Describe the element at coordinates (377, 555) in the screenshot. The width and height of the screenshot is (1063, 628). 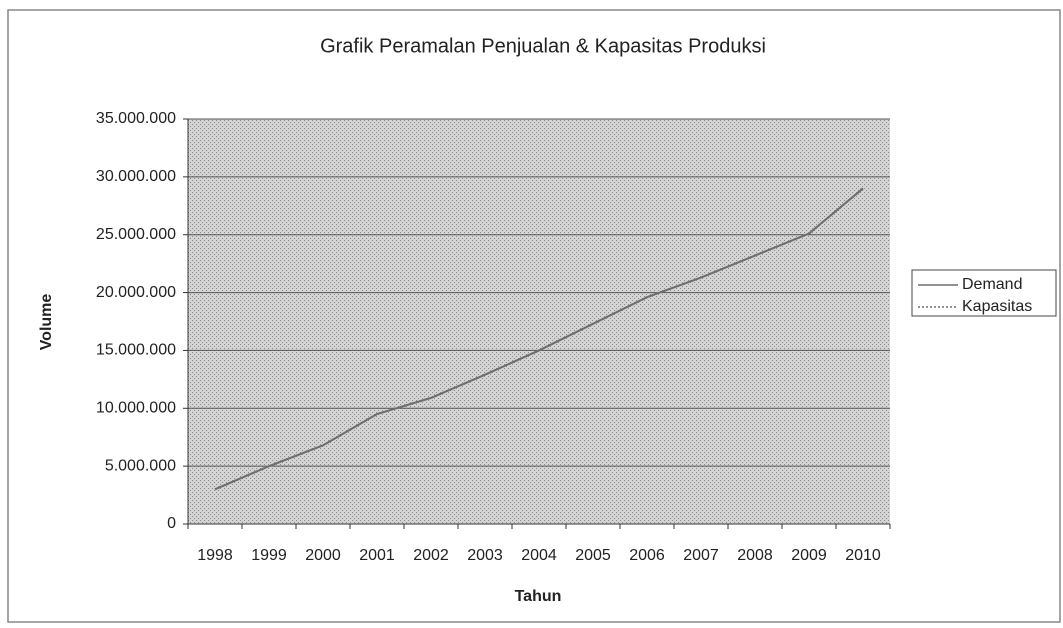
I see `x-tick-label: 2001` at that location.